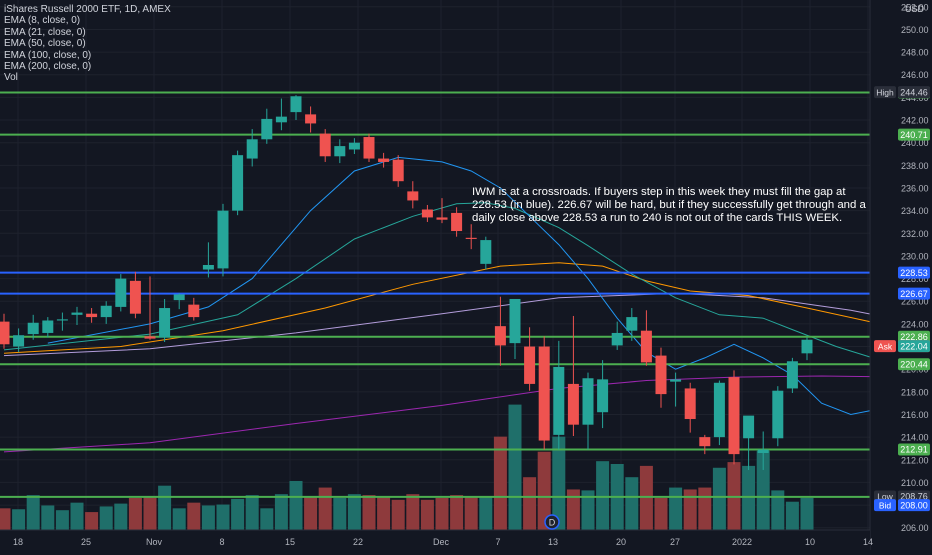 This screenshot has width=932, height=555. Describe the element at coordinates (45, 32) in the screenshot. I see `indicator-ema21: EMA (21, close, 0)` at that location.